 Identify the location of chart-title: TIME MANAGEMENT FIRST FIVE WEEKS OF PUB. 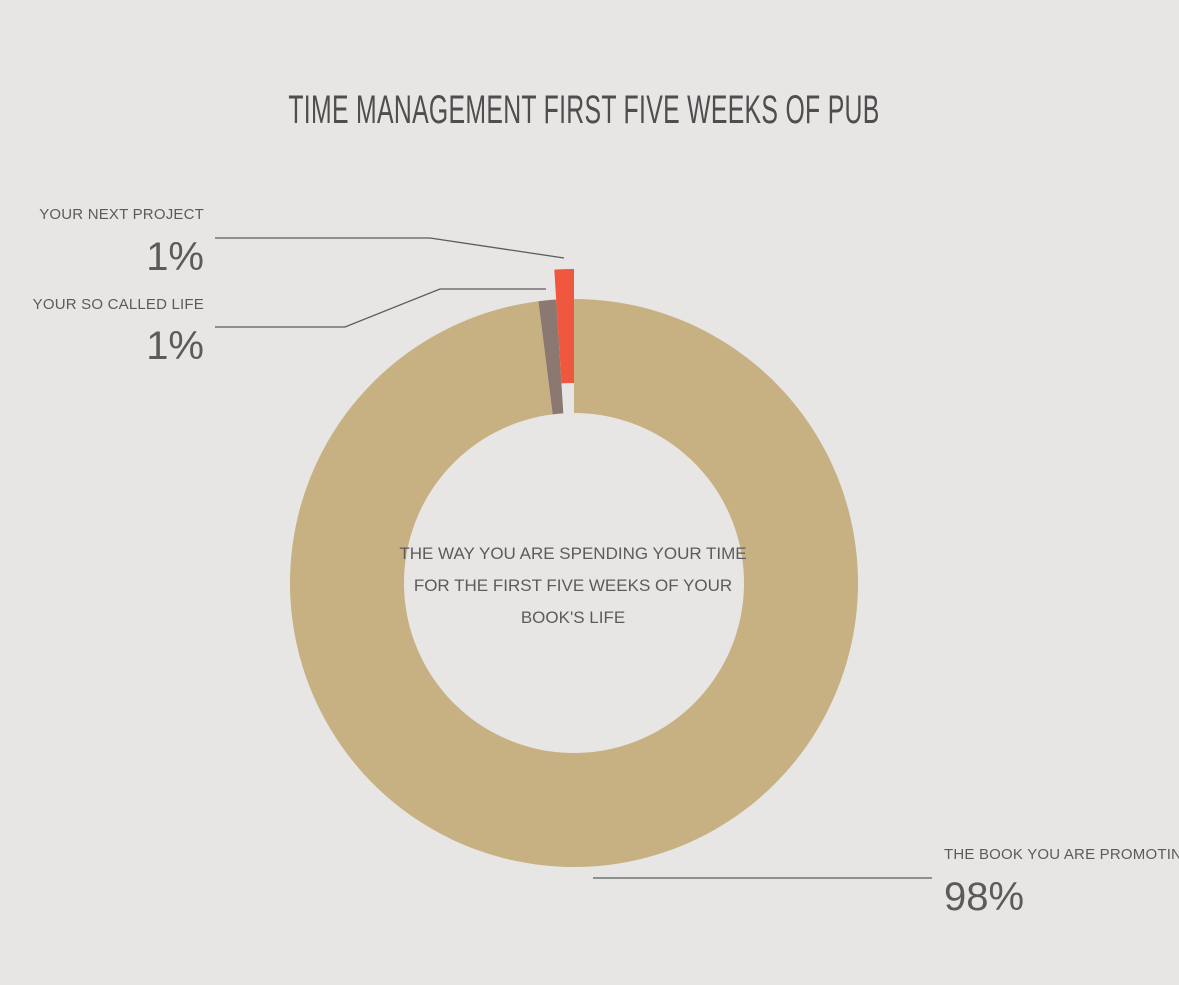
(584, 110).